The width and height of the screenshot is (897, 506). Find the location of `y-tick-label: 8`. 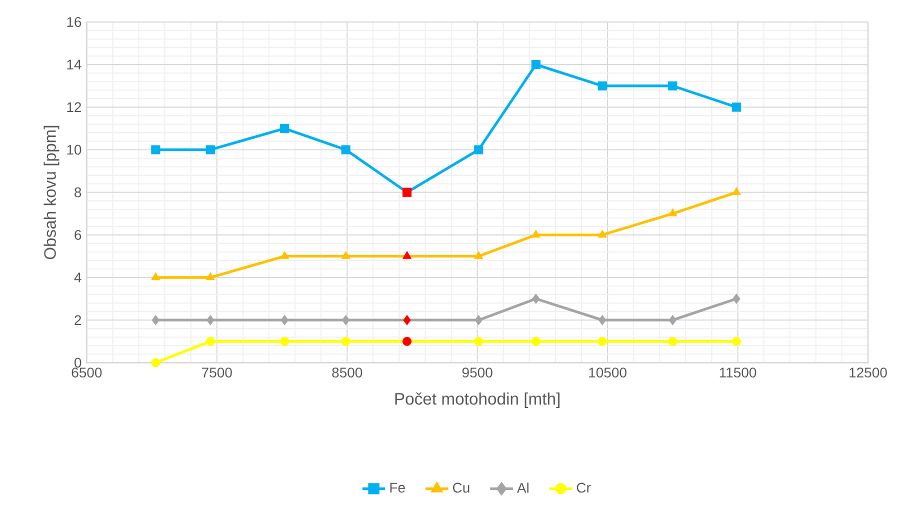

y-tick-label: 8 is located at coordinates (78, 192).